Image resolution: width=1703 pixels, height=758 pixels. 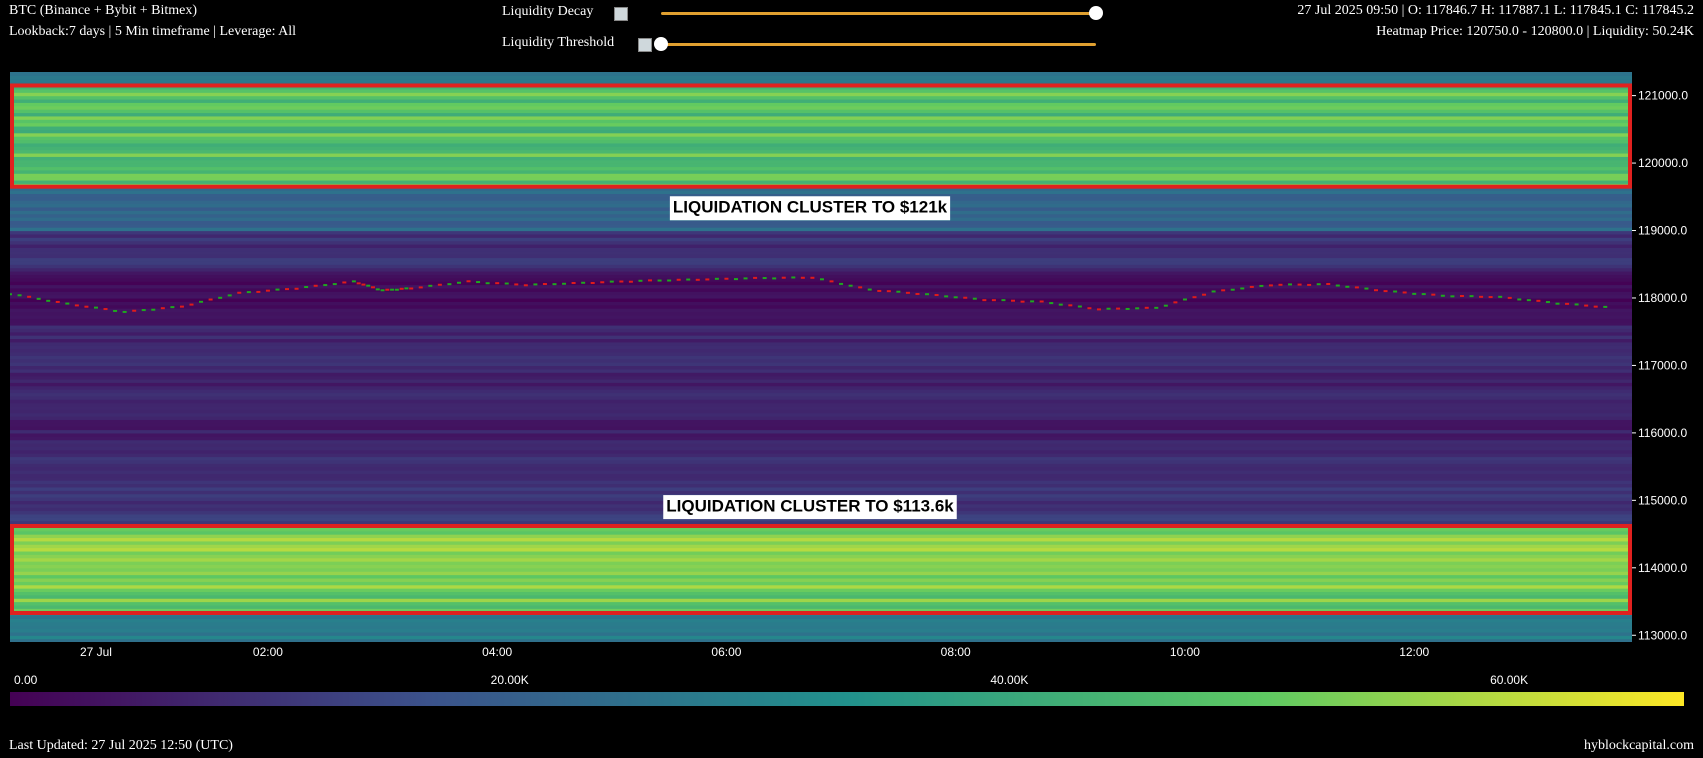 I want to click on liquidity-decay-knob, so click(x=1096, y=13).